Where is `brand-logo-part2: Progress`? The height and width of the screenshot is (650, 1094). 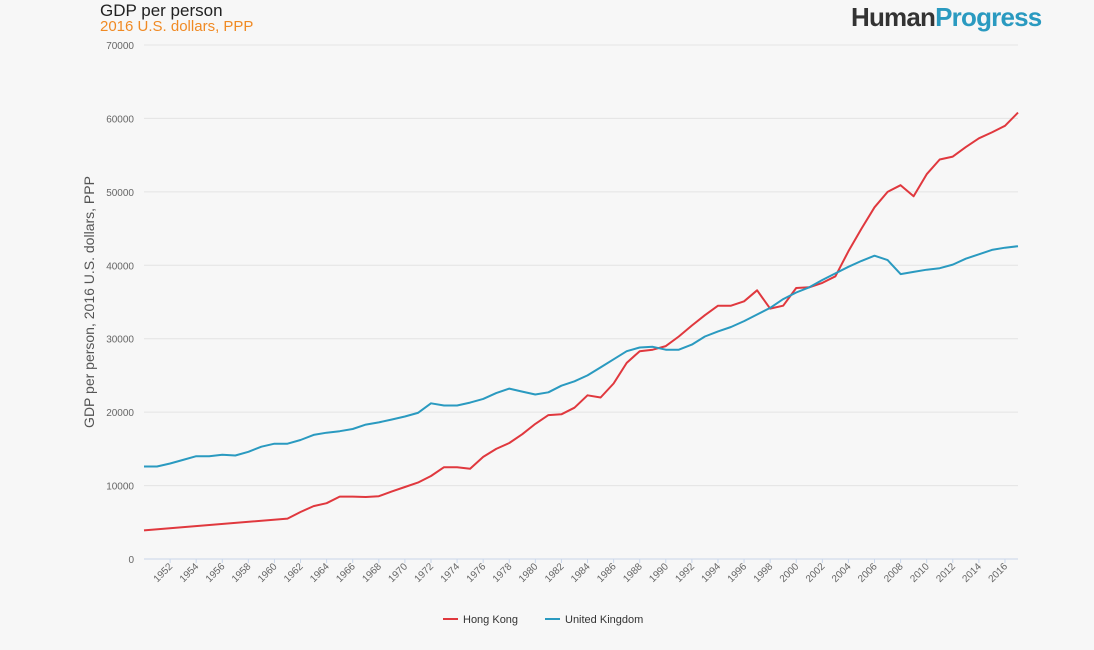 brand-logo-part2: Progress is located at coordinates (988, 17).